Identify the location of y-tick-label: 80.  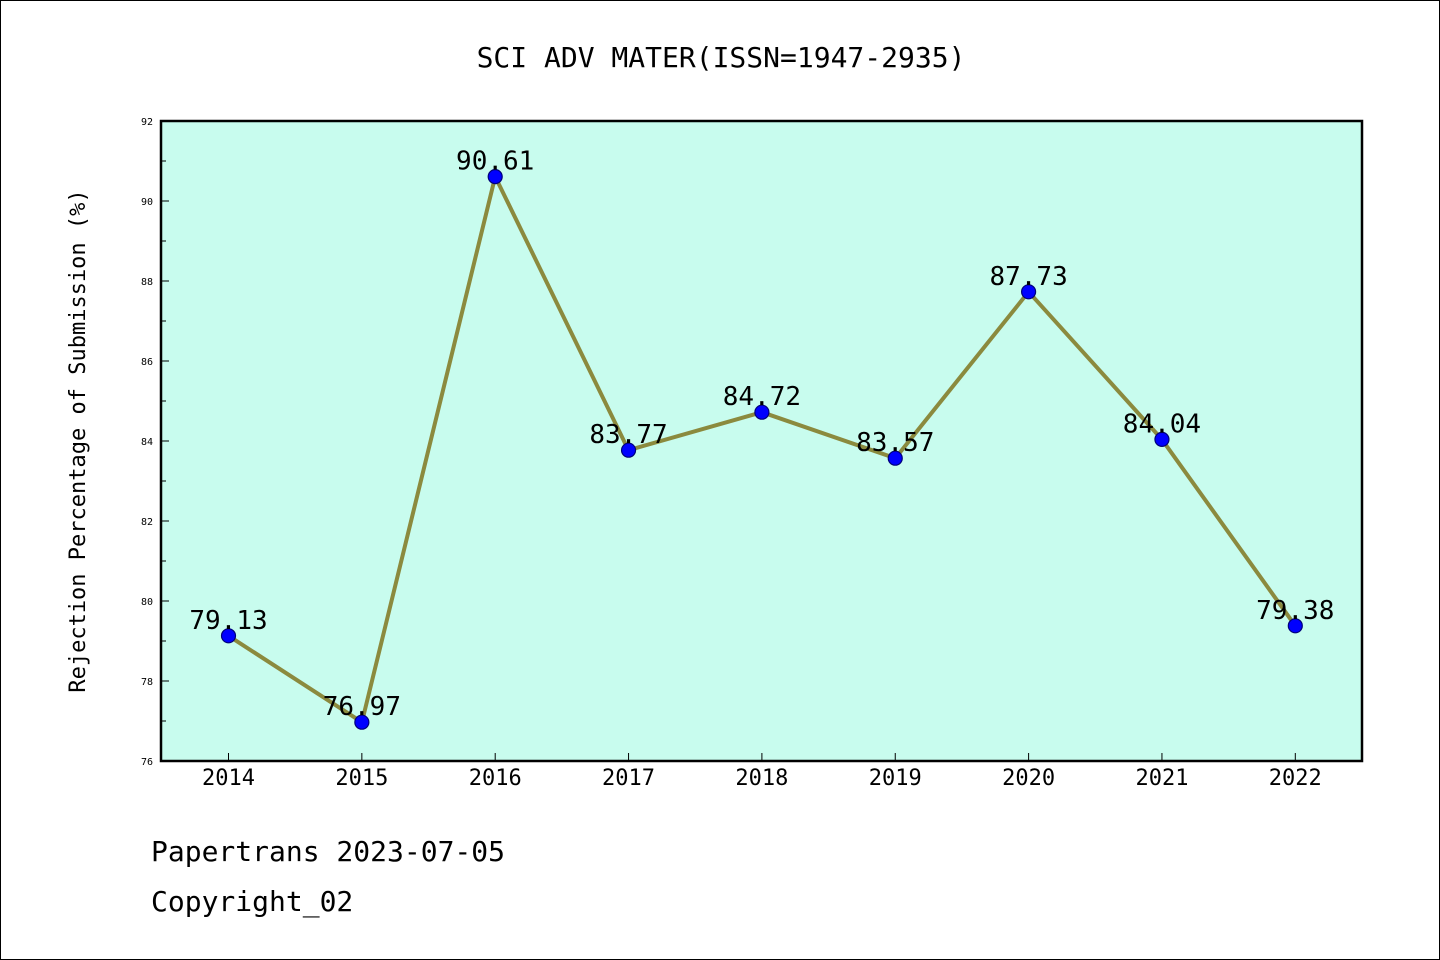
(147, 602).